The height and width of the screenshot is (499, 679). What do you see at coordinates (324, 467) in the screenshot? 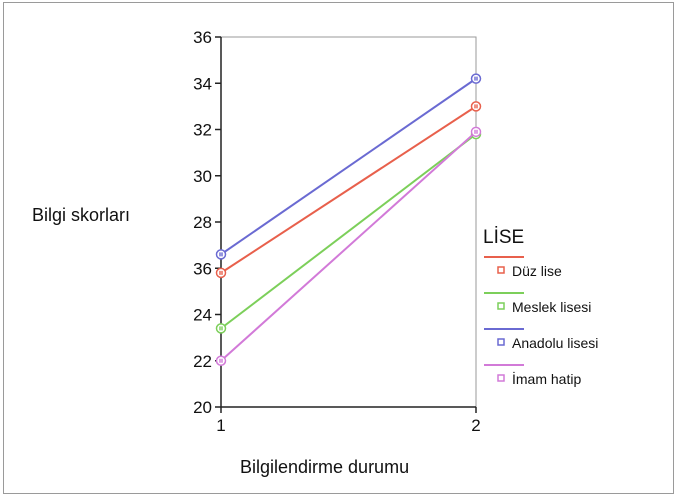
I see `x-axis-label: Bilgilendirme durumu` at bounding box center [324, 467].